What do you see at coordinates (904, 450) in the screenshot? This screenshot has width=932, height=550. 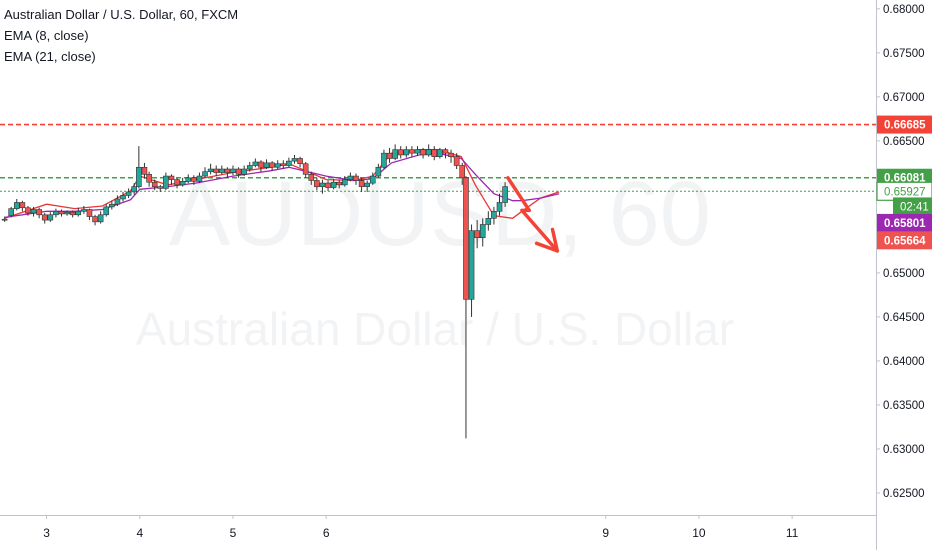 I see `price-tick-label: 0.63000` at bounding box center [904, 450].